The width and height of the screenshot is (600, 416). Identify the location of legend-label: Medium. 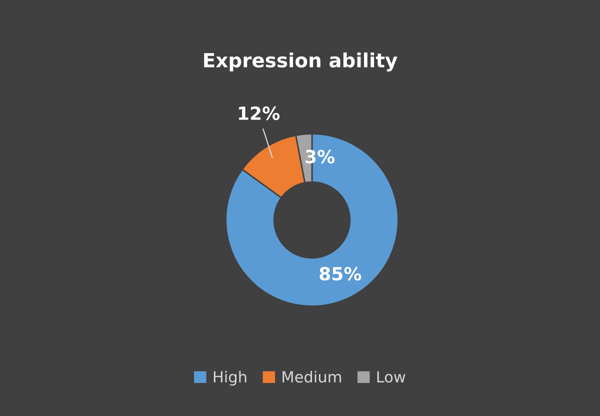
(311, 376).